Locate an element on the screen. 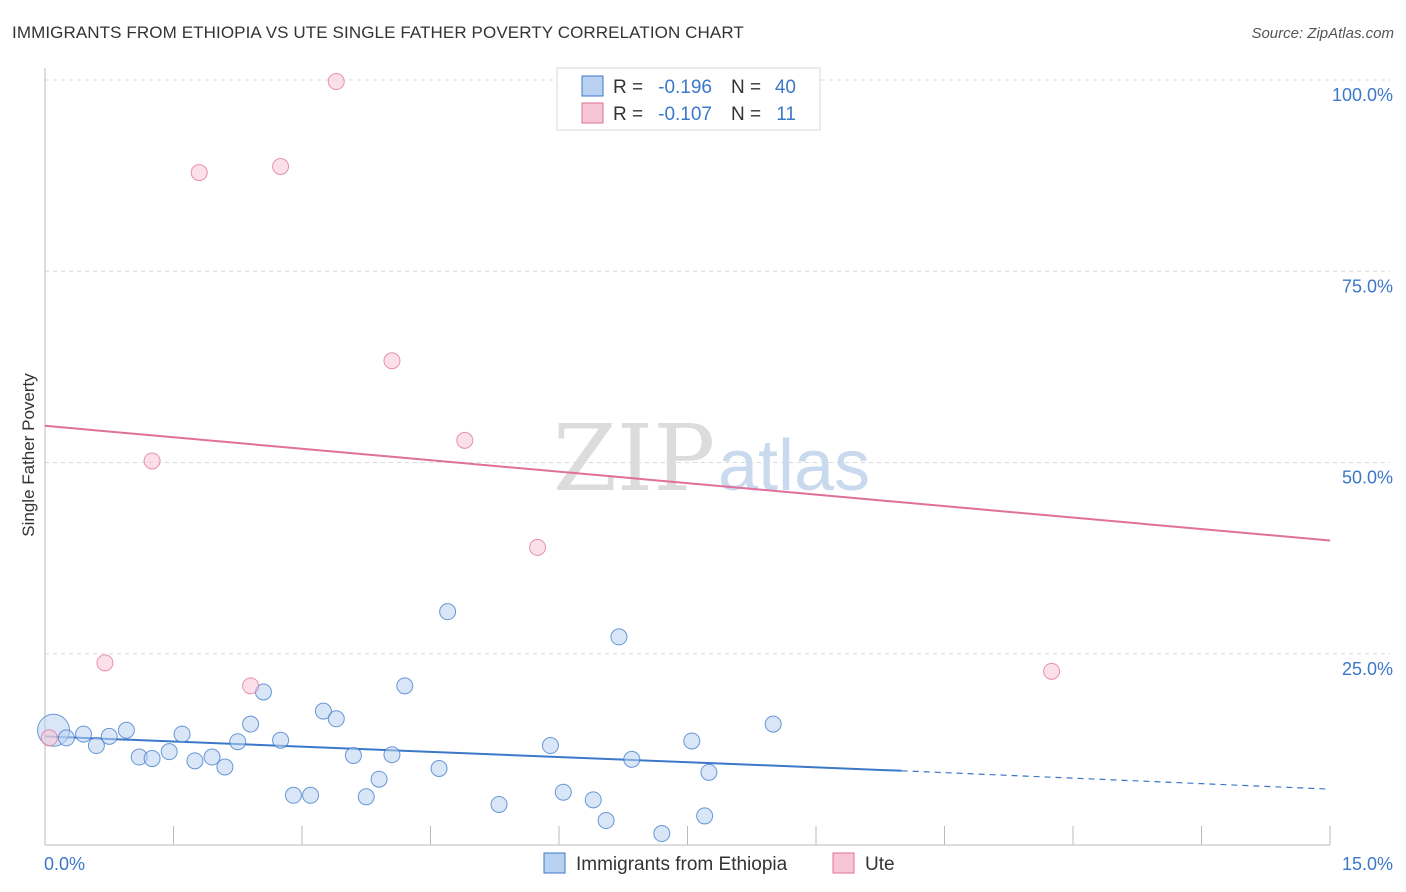 The height and width of the screenshot is (892, 1406). source-label: Source: ZipAtlas.com is located at coordinates (1322, 33).